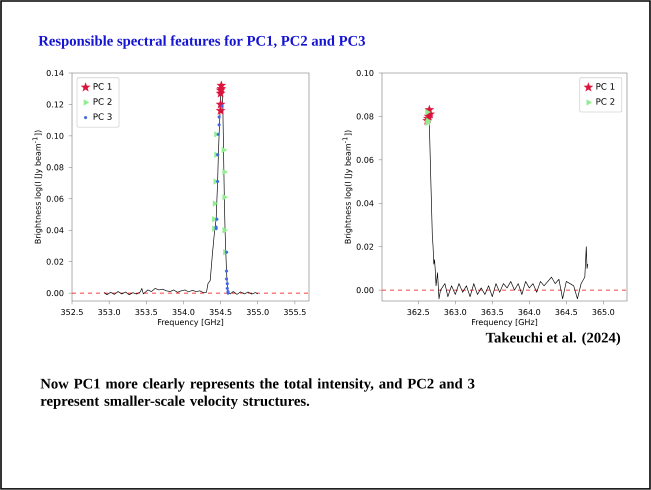 The height and width of the screenshot is (490, 651). I want to click on x-tick-label: 363.0, so click(455, 312).